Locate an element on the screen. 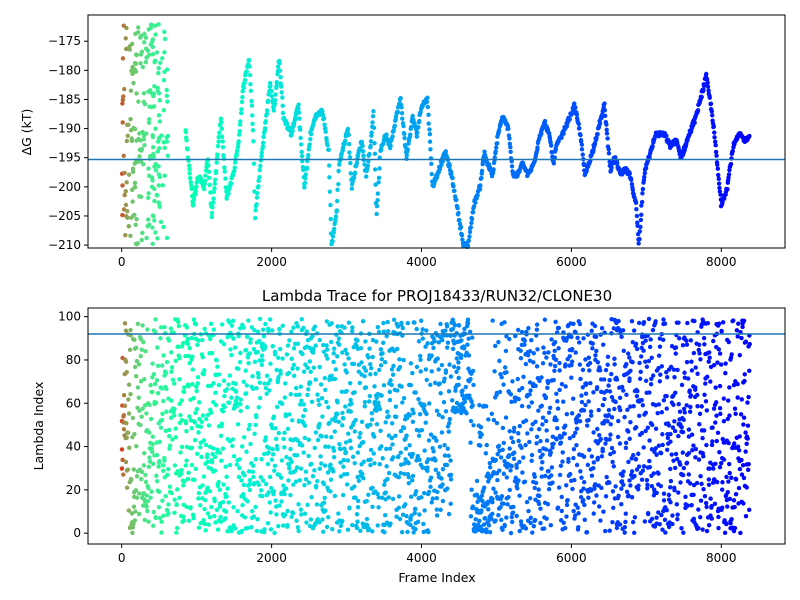 This screenshot has width=800, height=600. delta-g-x-tick-label: 2000 is located at coordinates (271, 262).